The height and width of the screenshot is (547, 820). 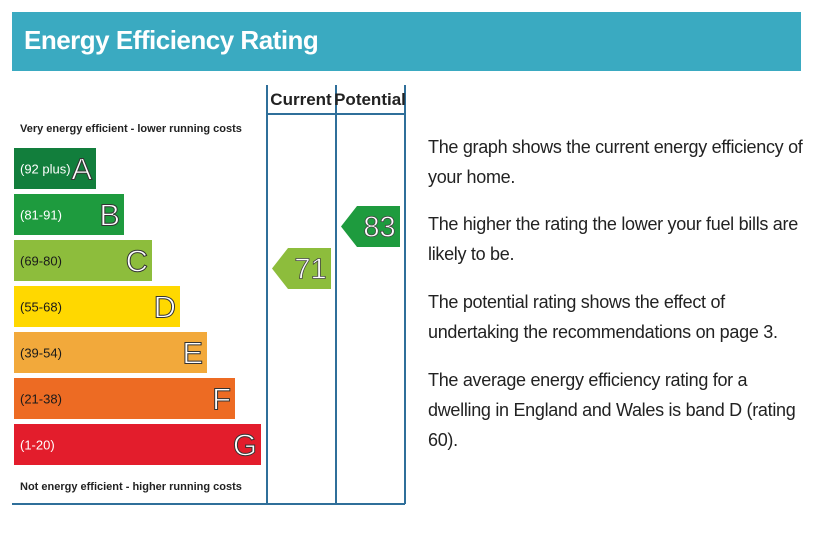 I want to click on marker-value: 71, so click(x=310, y=270).